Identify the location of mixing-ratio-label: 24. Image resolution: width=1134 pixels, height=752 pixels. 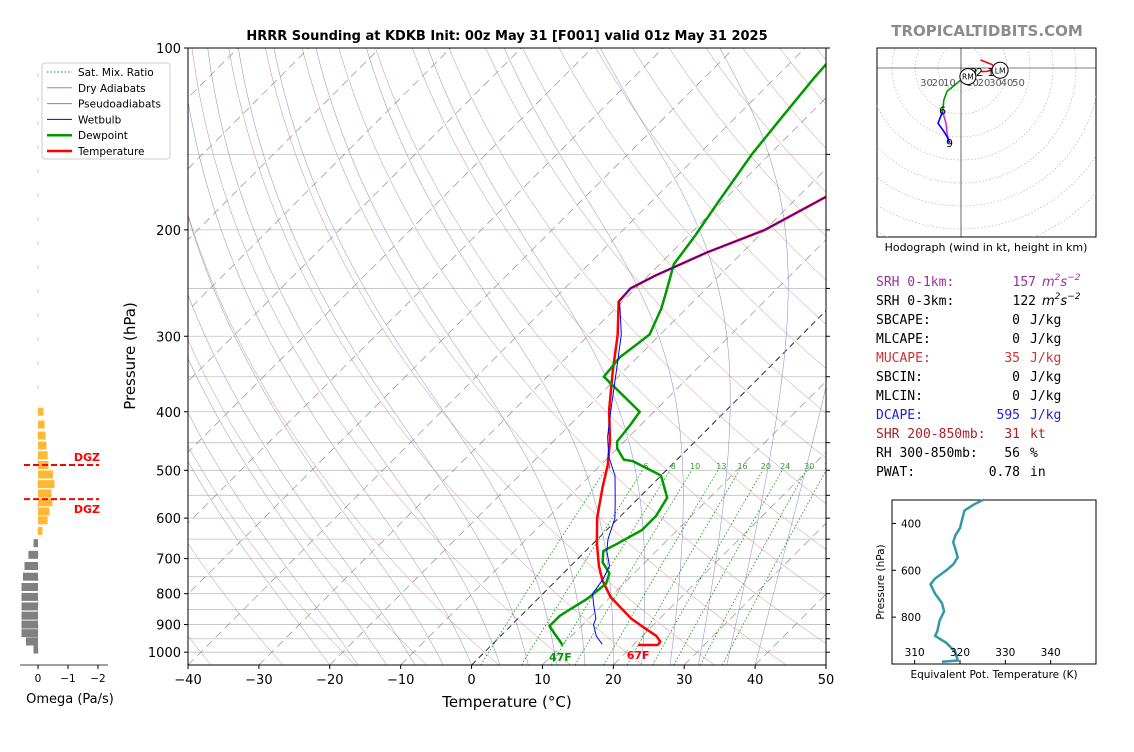
(785, 466).